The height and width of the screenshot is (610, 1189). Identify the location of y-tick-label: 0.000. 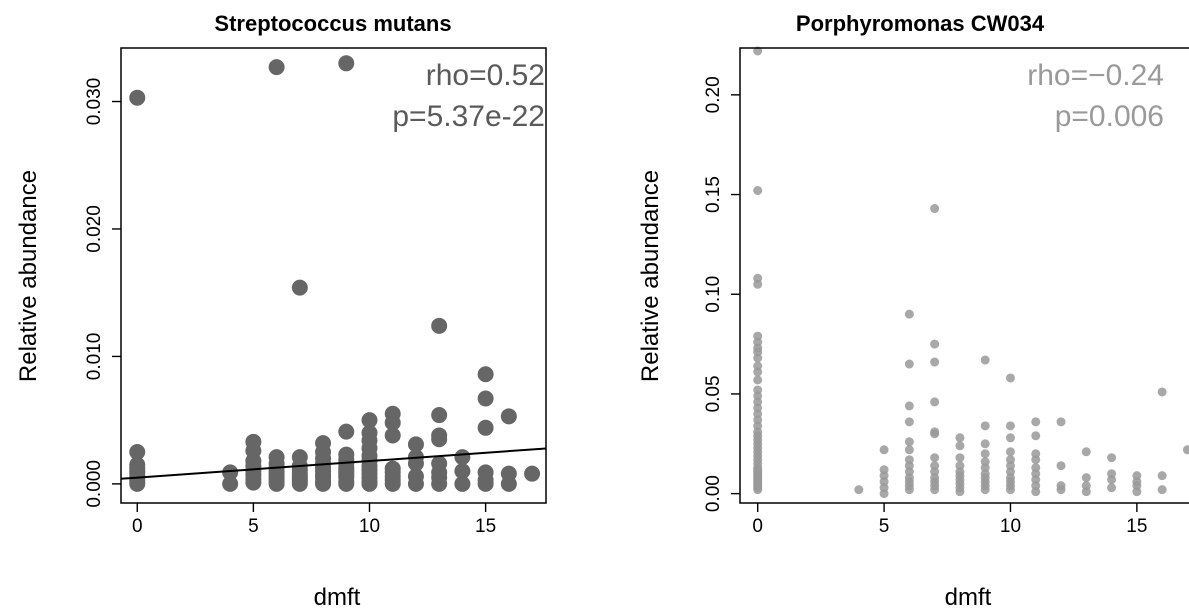
(94, 484).